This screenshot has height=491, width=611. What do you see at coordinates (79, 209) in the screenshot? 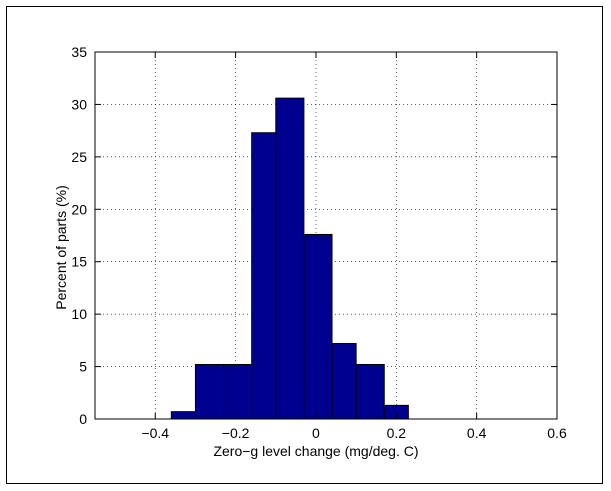
I see `y-tick-label: 20` at bounding box center [79, 209].